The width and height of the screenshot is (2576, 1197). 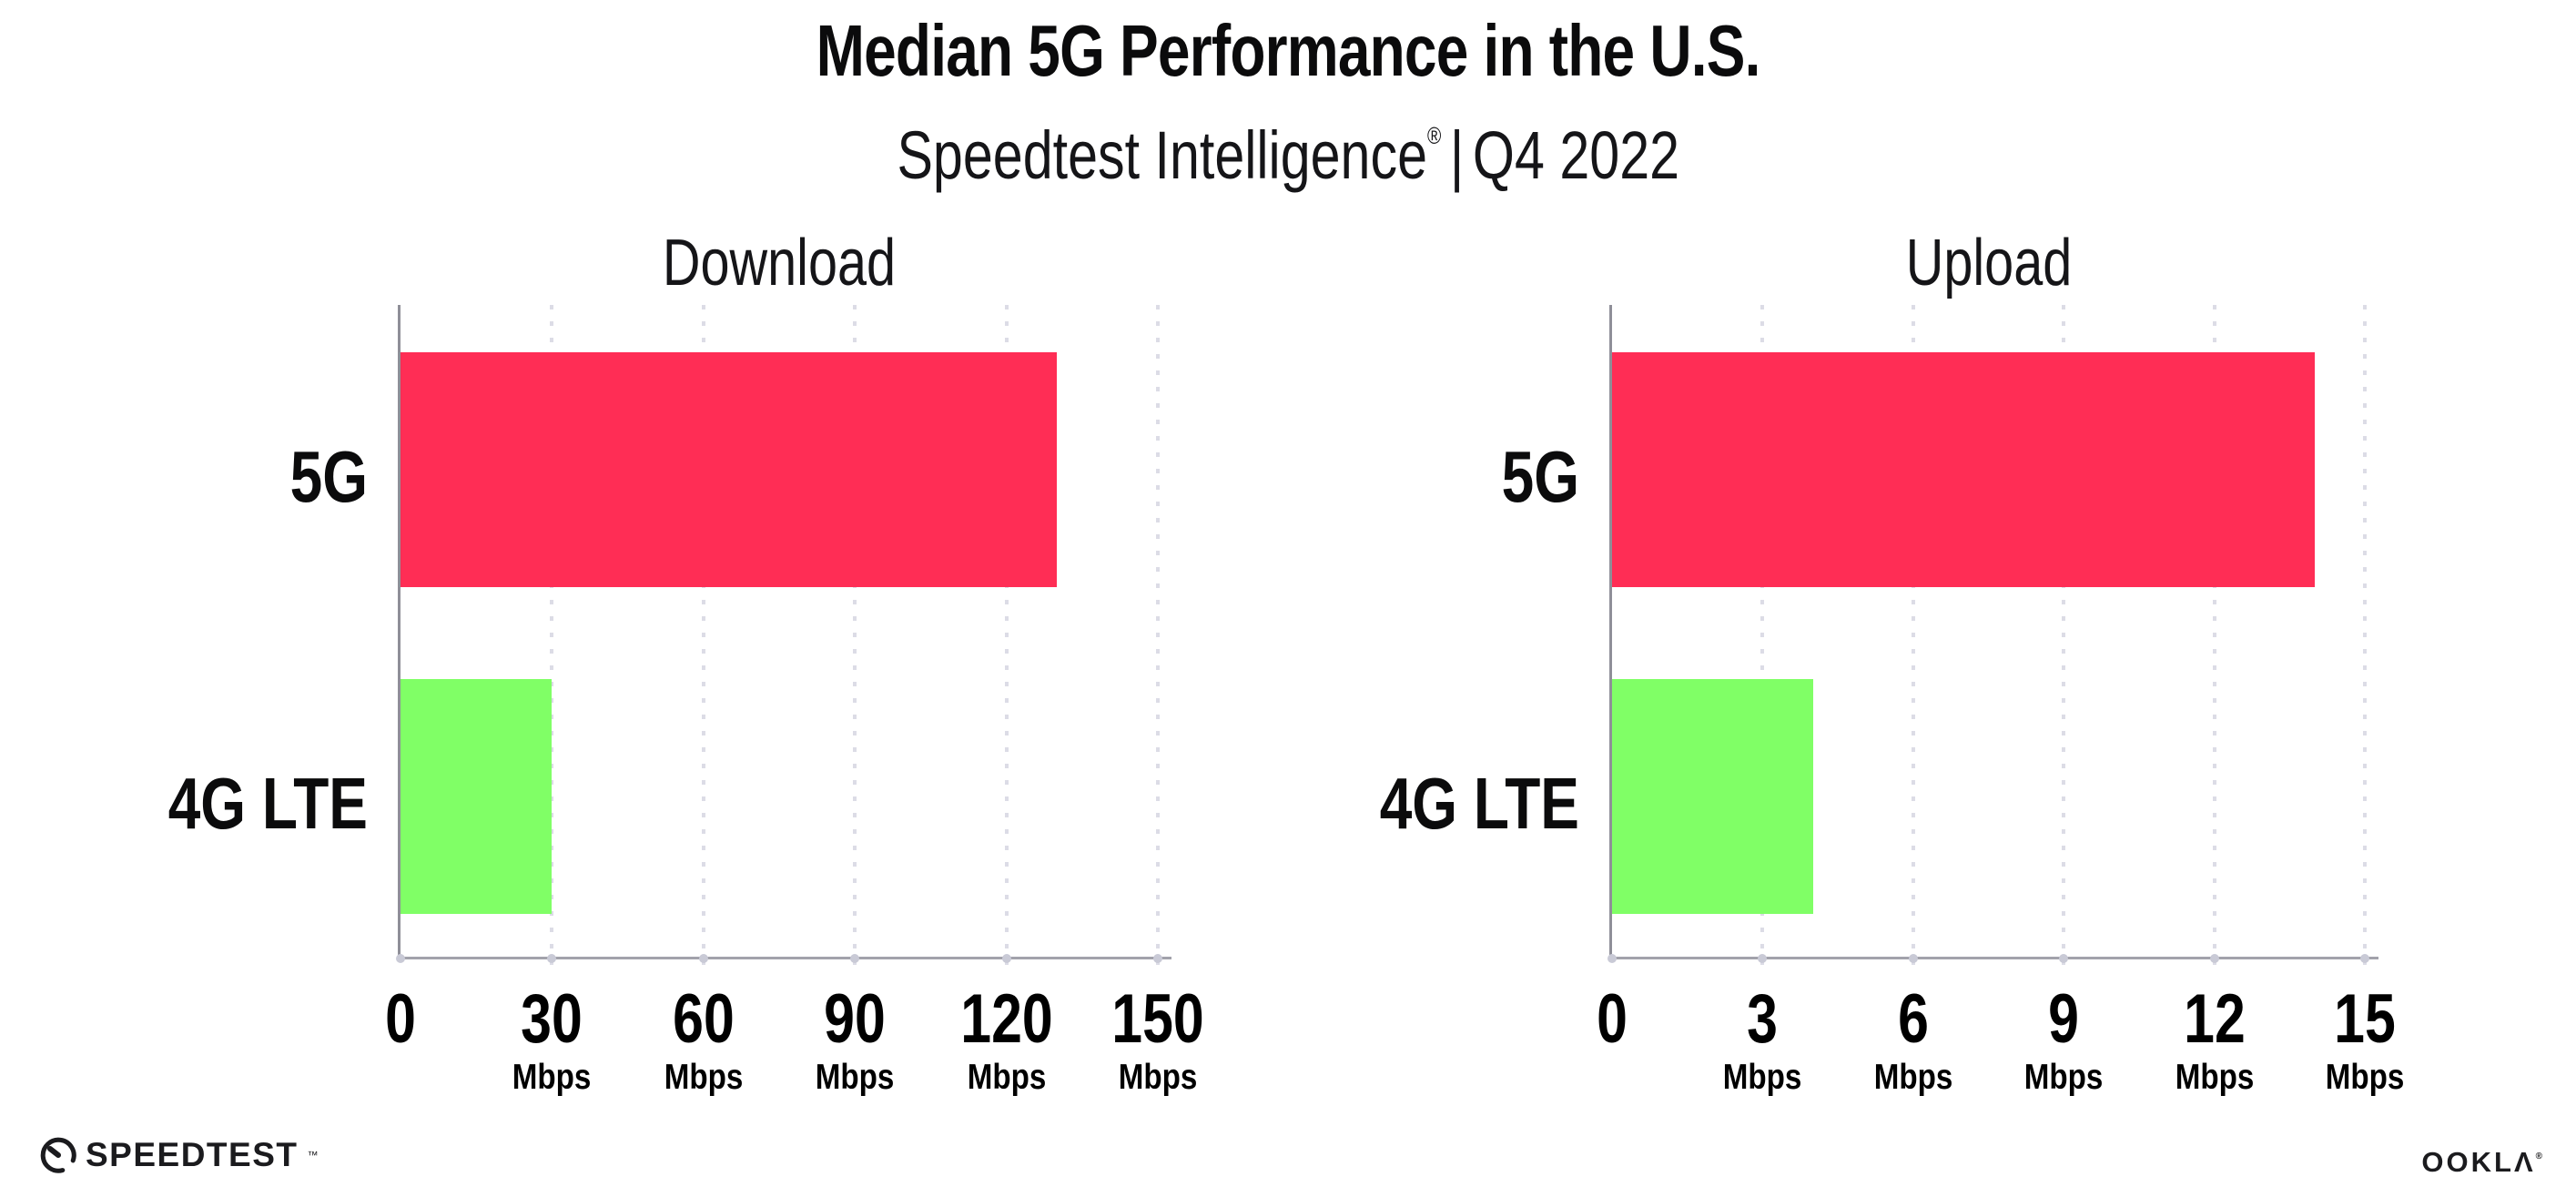 What do you see at coordinates (552, 1019) in the screenshot?
I see `x-tick-label-30-download: 30` at bounding box center [552, 1019].